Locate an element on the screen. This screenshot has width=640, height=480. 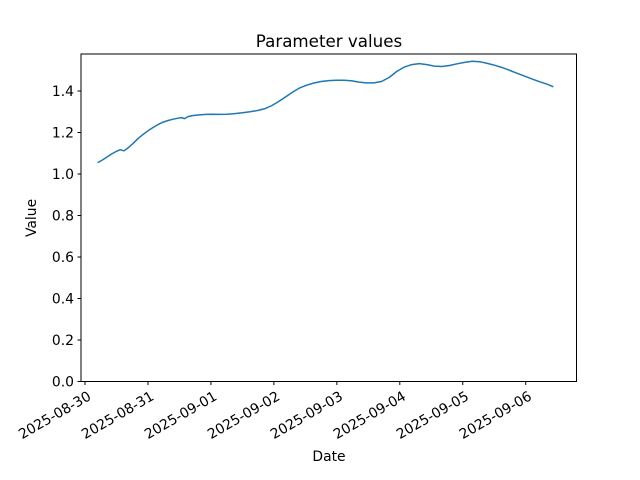
y-tick-label: 1.2 is located at coordinates (63, 133).